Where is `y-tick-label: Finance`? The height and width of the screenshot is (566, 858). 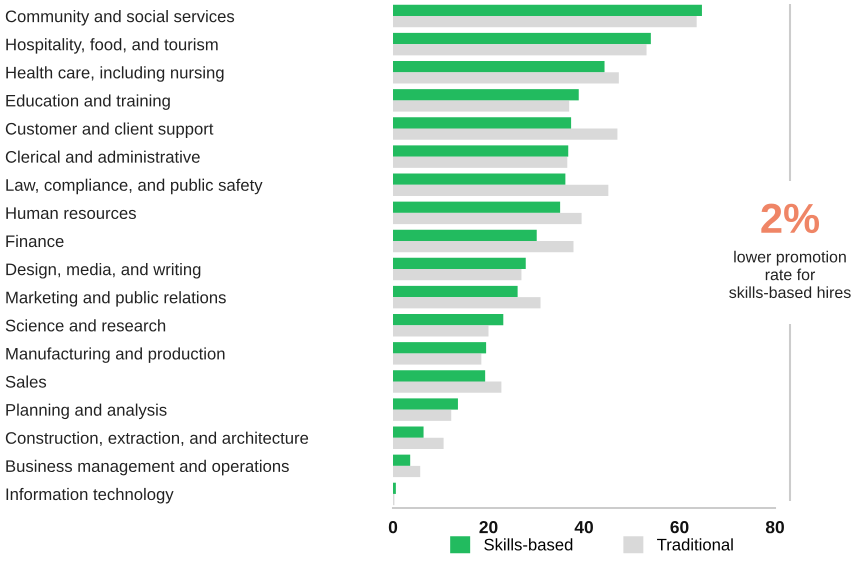 y-tick-label: Finance is located at coordinates (35, 241).